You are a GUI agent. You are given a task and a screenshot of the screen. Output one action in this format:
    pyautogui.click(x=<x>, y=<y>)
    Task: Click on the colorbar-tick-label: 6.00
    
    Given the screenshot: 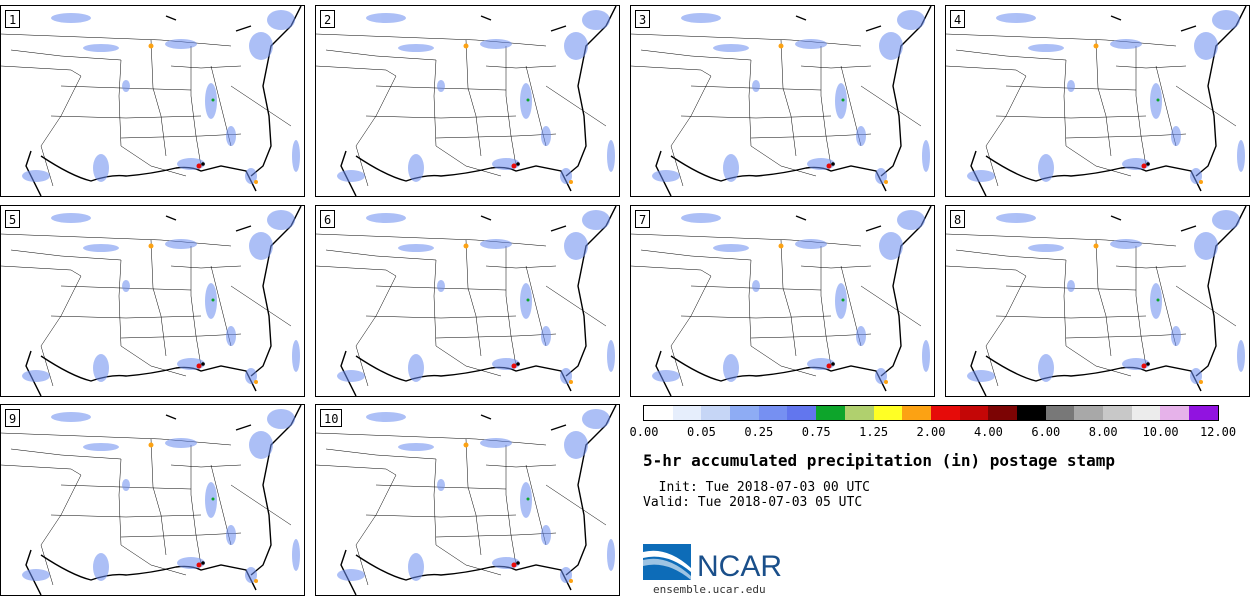 What is the action you would take?
    pyautogui.click(x=1046, y=432)
    